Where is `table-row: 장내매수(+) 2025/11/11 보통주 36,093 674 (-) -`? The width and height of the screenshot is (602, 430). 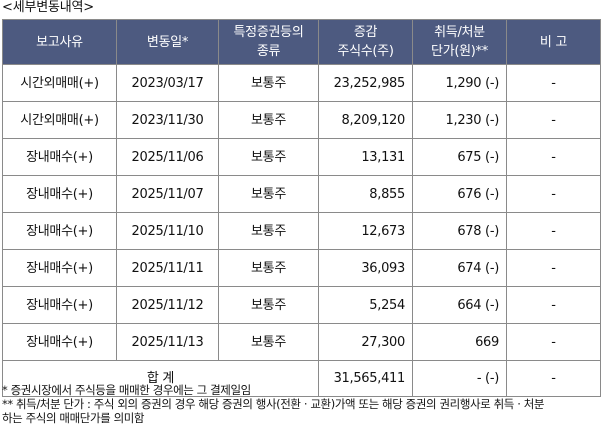 table-row: 장내매수(+) 2025/11/11 보통주 36,093 674 (-) - is located at coordinates (301, 268).